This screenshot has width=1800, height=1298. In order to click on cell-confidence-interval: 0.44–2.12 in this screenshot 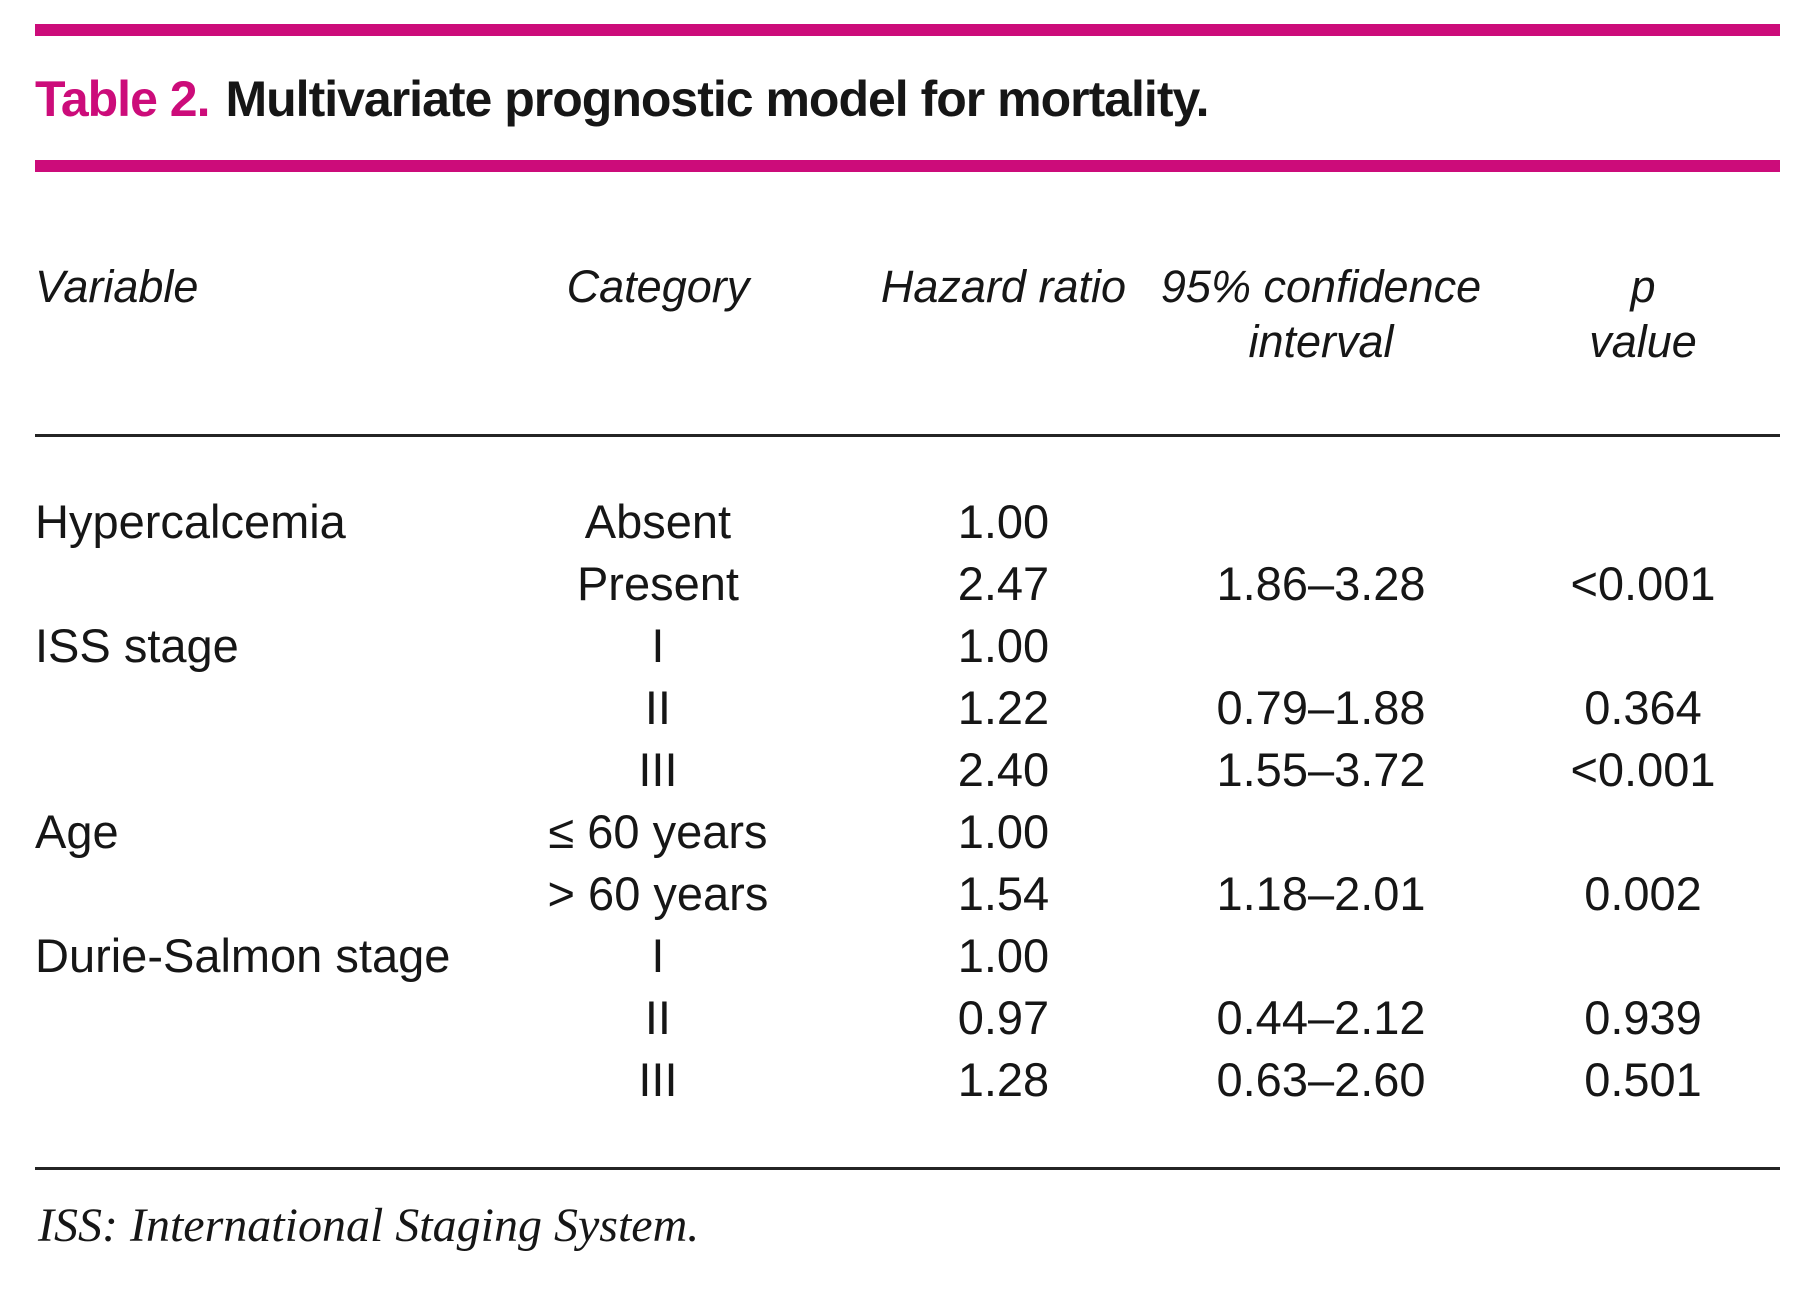, I will do `click(1321, 1017)`.